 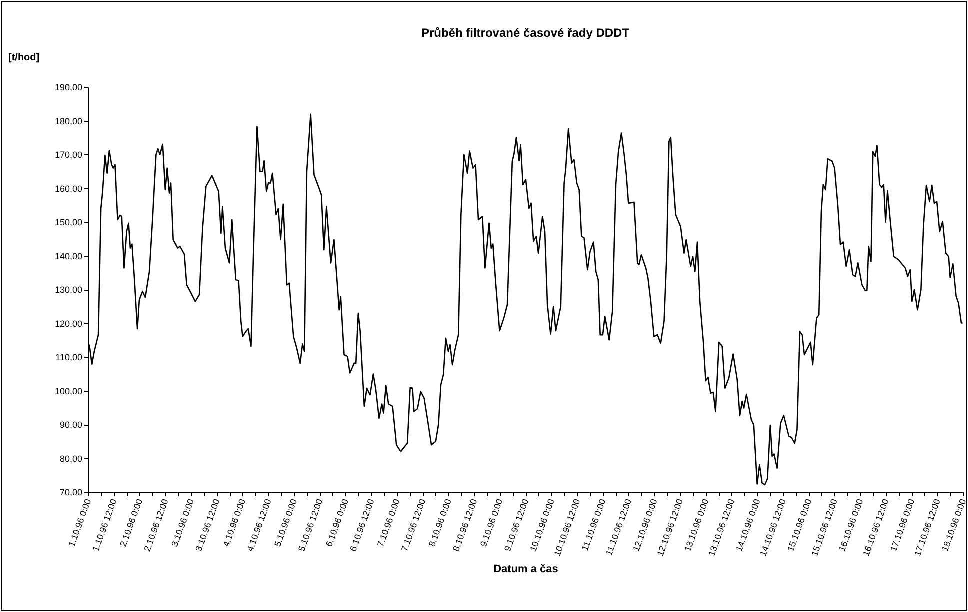 What do you see at coordinates (183, 523) in the screenshot?
I see `x-tick-label: 3.10.96 0:00` at bounding box center [183, 523].